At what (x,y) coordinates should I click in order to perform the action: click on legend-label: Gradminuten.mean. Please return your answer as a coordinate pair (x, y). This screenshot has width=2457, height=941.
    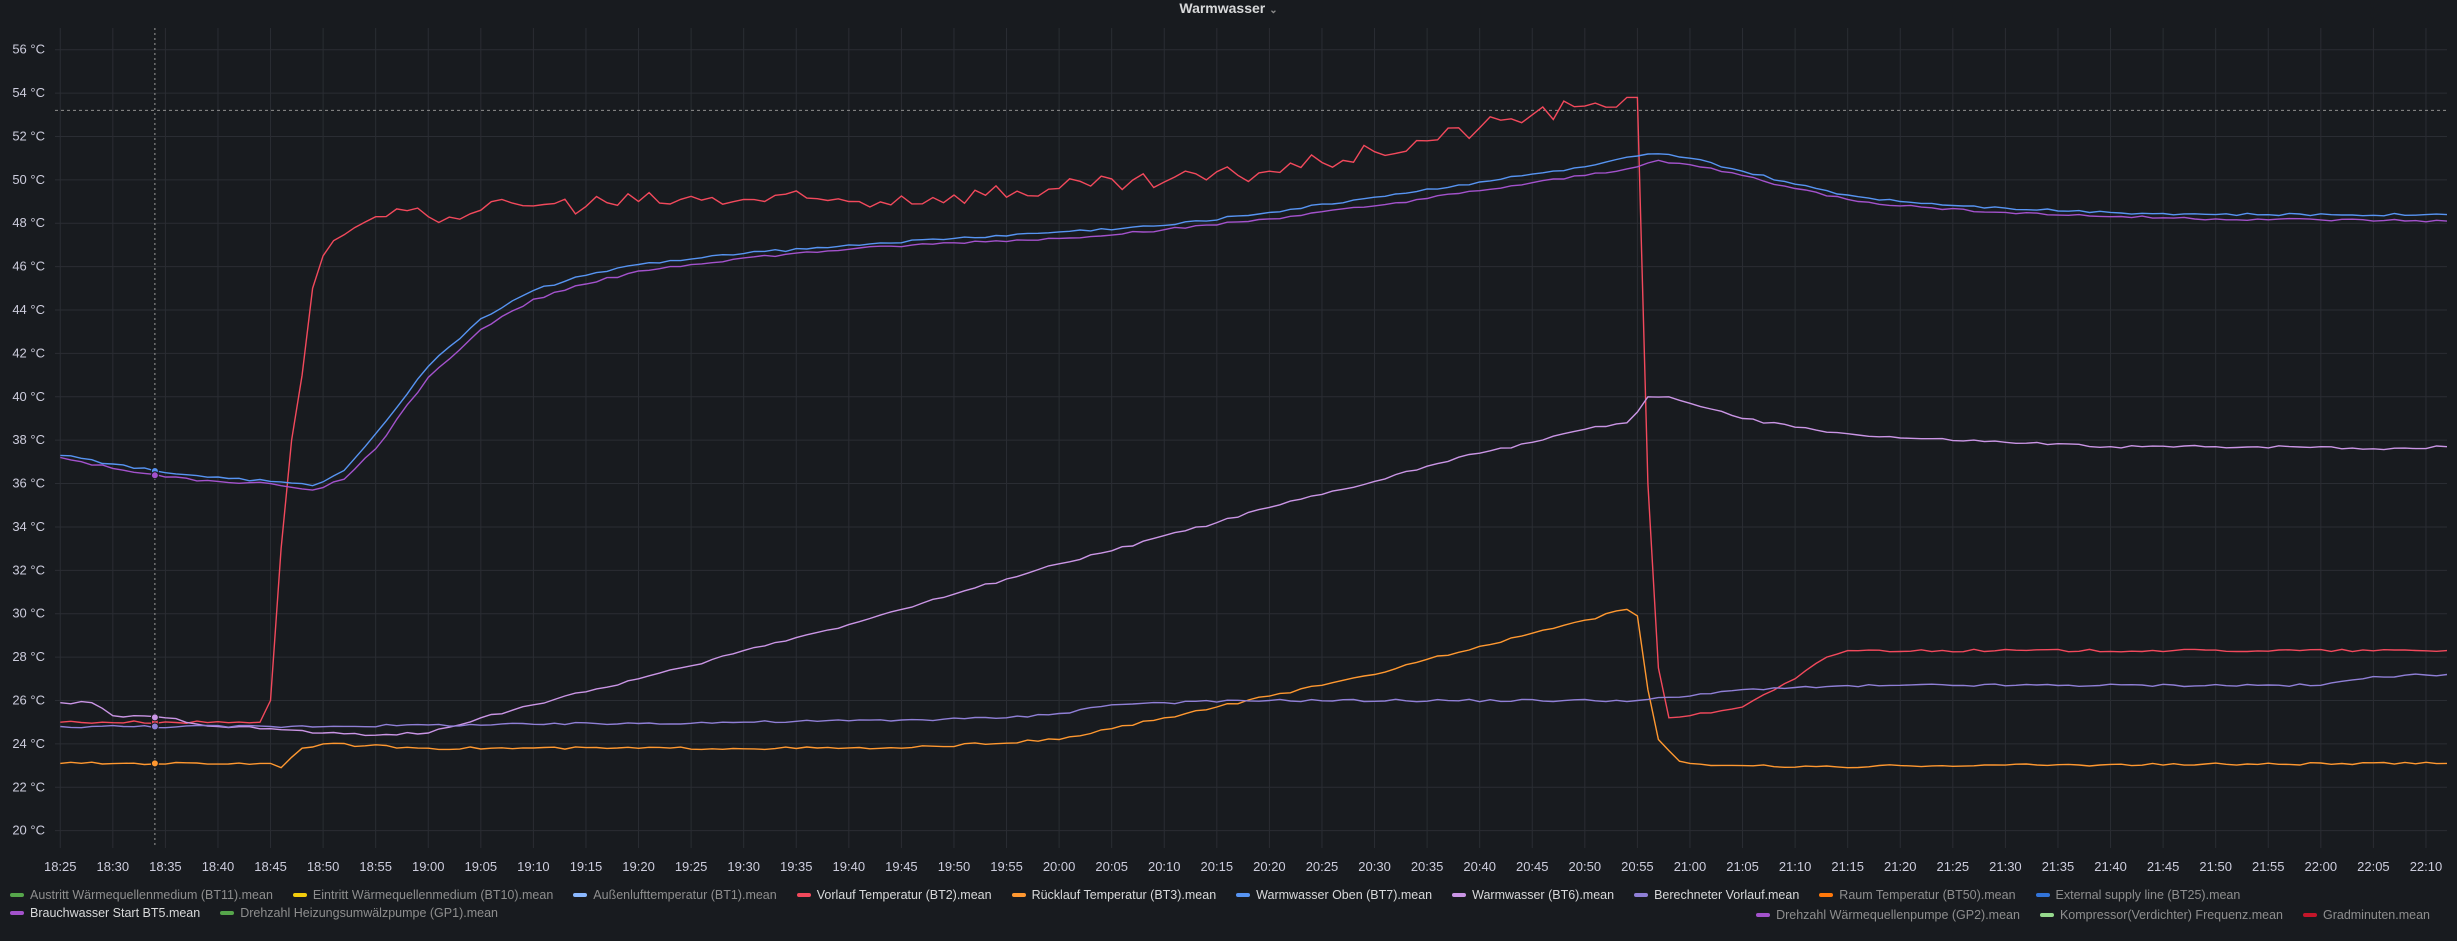
    Looking at the image, I should click on (2376, 915).